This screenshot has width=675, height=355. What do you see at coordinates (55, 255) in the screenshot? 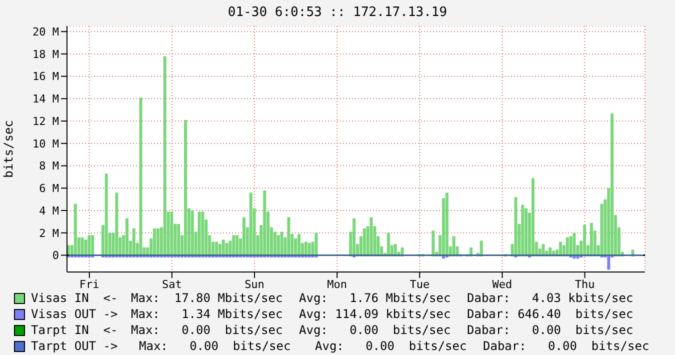
I see `y-tick-label: 0` at bounding box center [55, 255].